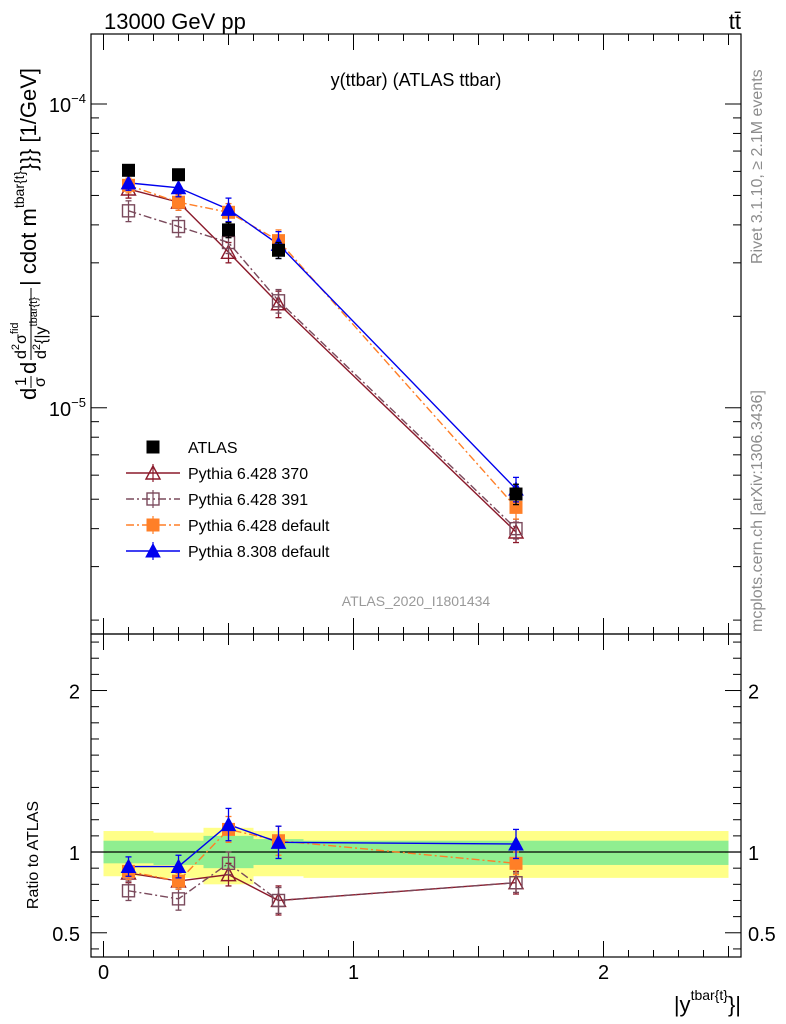  Describe the element at coordinates (753, 693) in the screenshot. I see `ratio-y-tick-label-right: 2` at that location.